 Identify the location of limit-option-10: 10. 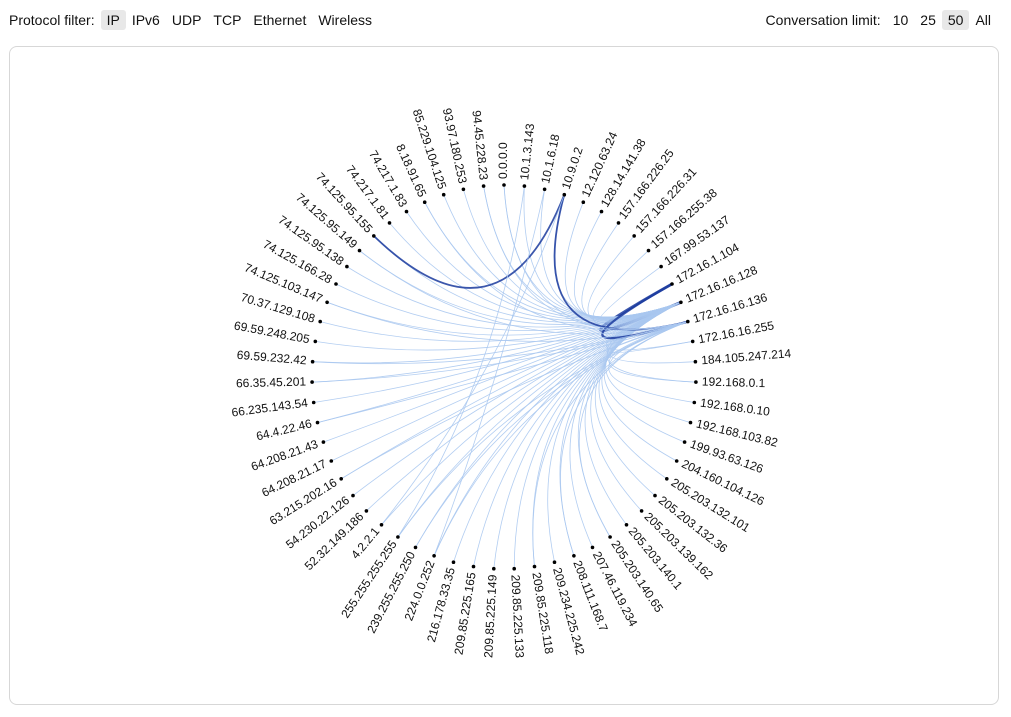
(900, 20).